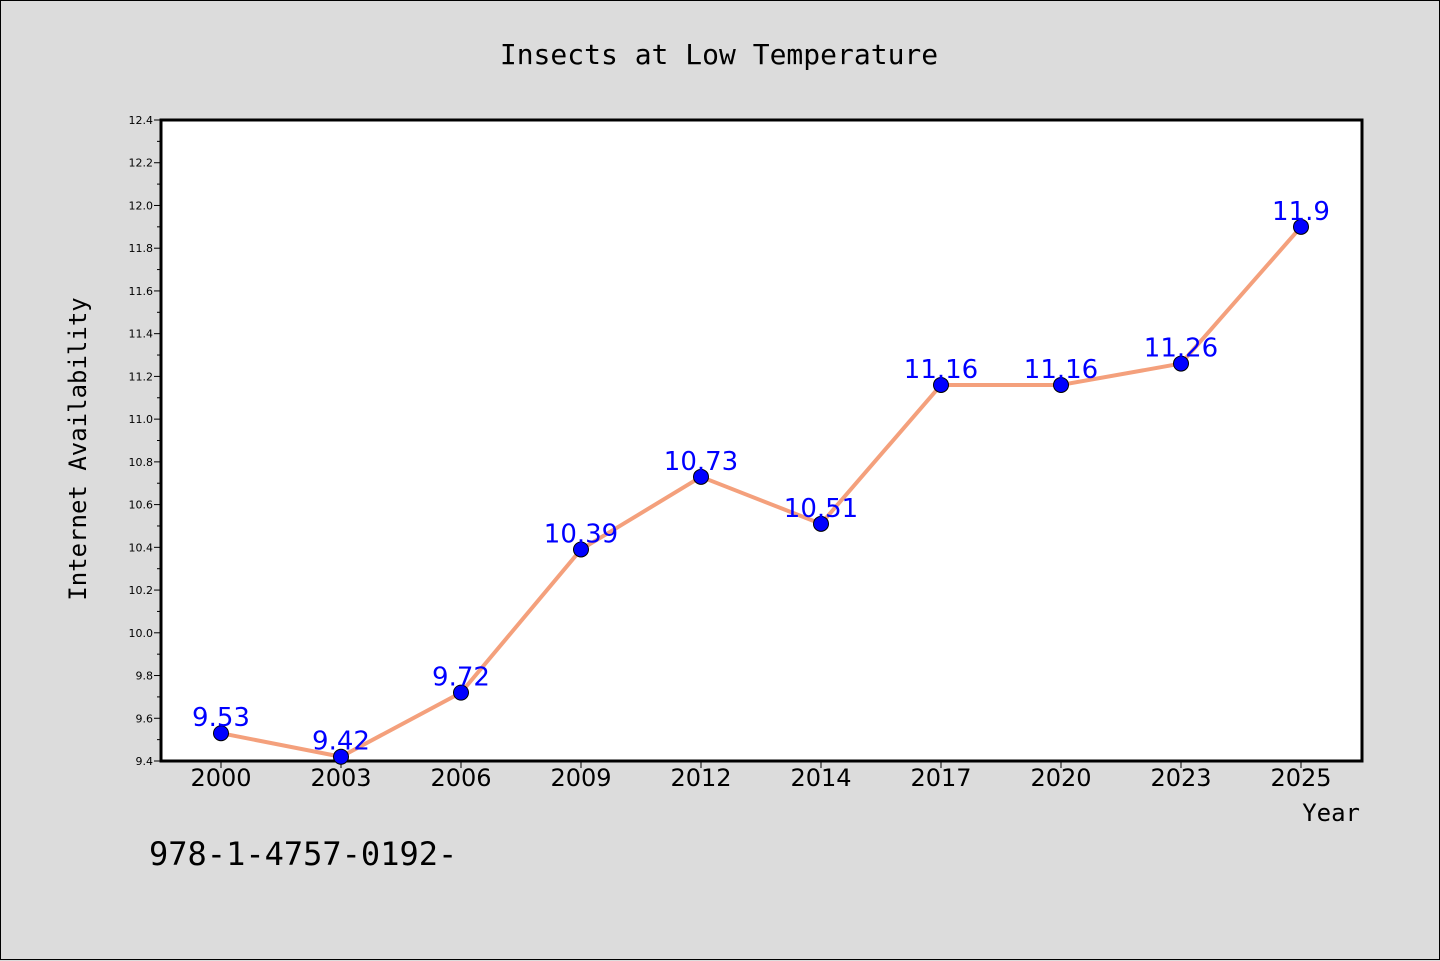 The height and width of the screenshot is (961, 1440). I want to click on y-tick-label: 9.8, so click(145, 676).